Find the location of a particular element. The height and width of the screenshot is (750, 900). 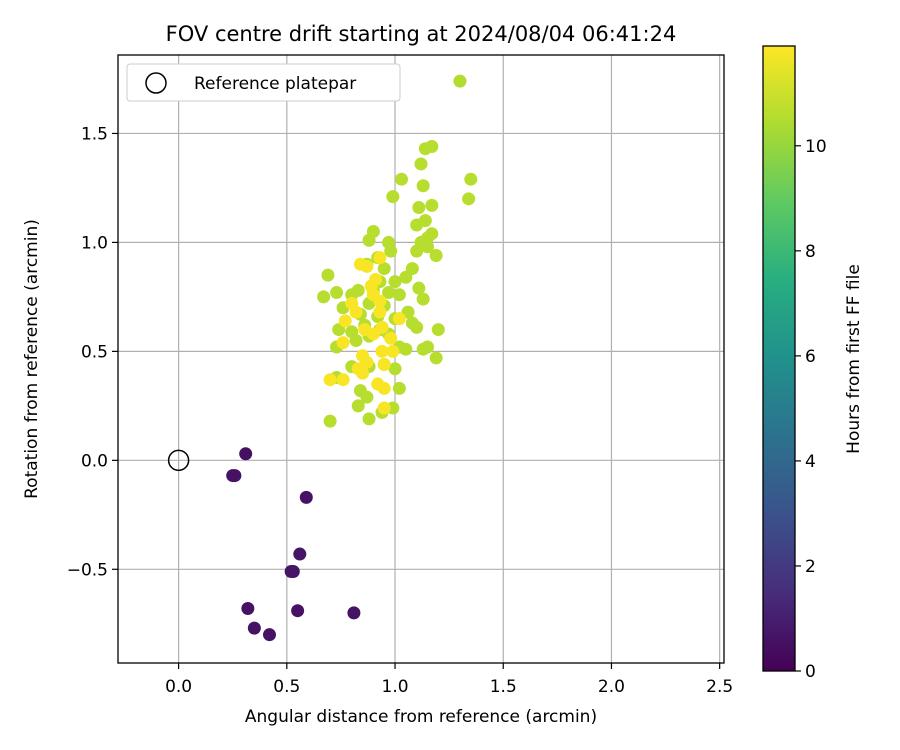

x-axis-ticks: 0.0 0.5 1.0 1.5 2.0 2.5 is located at coordinates (449, 680).